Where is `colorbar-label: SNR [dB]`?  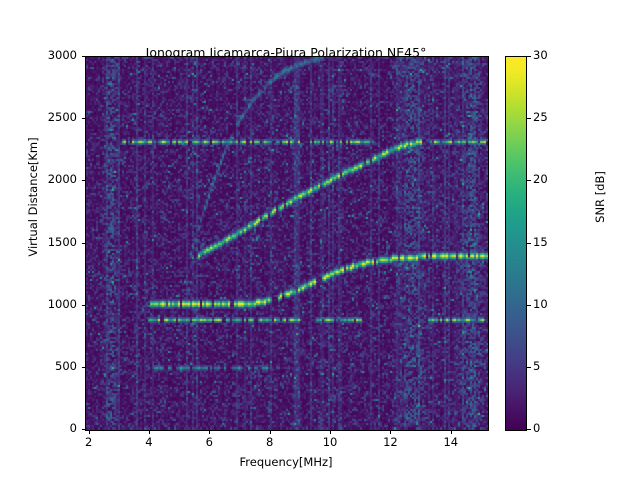
colorbar-label: SNR [dB] is located at coordinates (600, 197).